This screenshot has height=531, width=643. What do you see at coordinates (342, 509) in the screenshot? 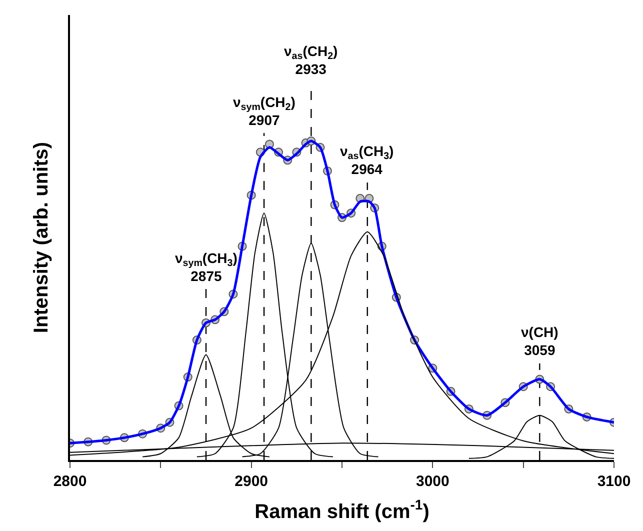
I see `x-axis-title: Raman shift (cm$^{-1}$)` at bounding box center [342, 509].